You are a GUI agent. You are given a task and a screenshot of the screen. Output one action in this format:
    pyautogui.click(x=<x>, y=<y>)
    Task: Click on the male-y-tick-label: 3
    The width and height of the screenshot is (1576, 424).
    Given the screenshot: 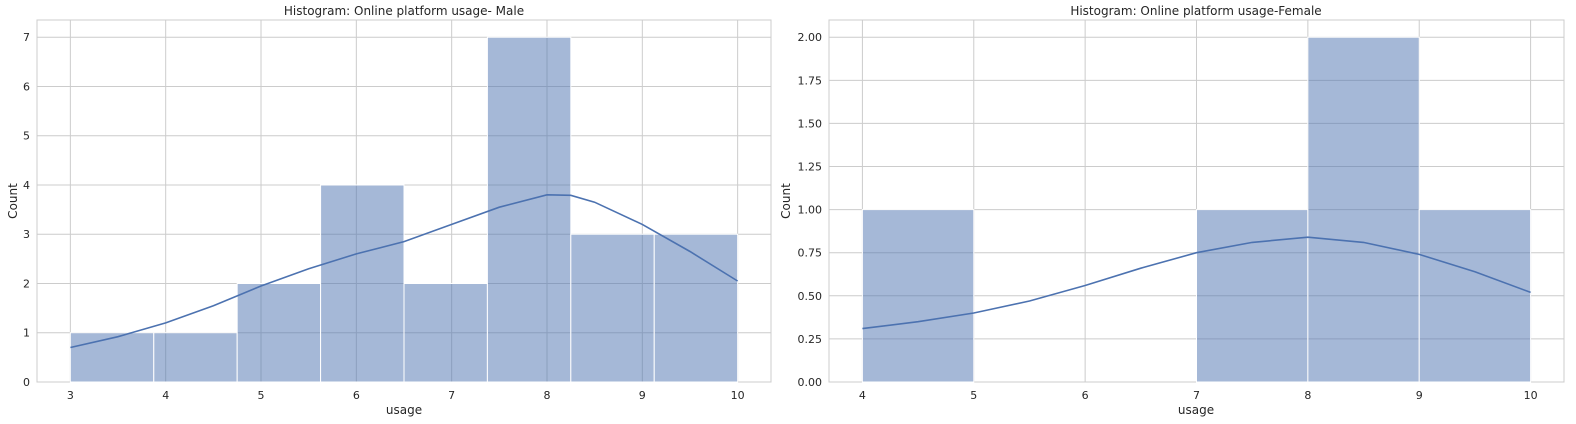 What is the action you would take?
    pyautogui.click(x=26, y=234)
    